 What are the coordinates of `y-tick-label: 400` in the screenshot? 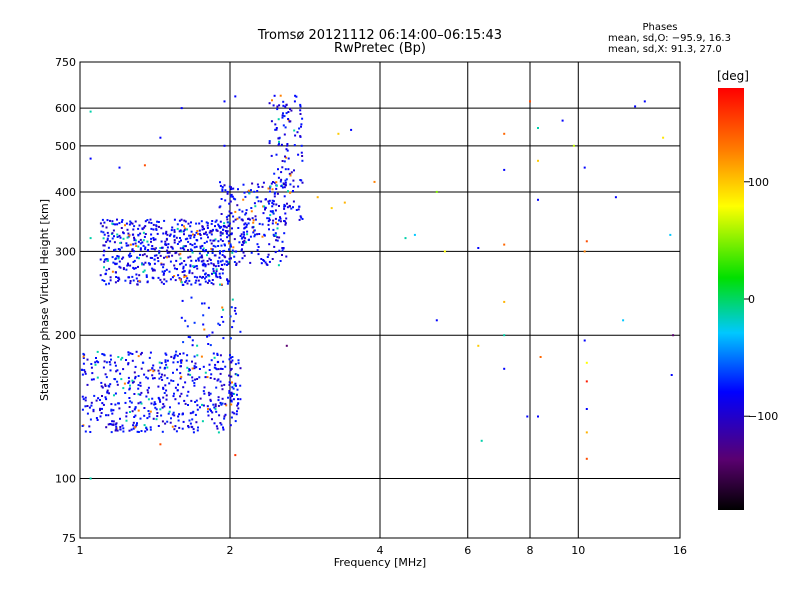 It's located at (65, 192).